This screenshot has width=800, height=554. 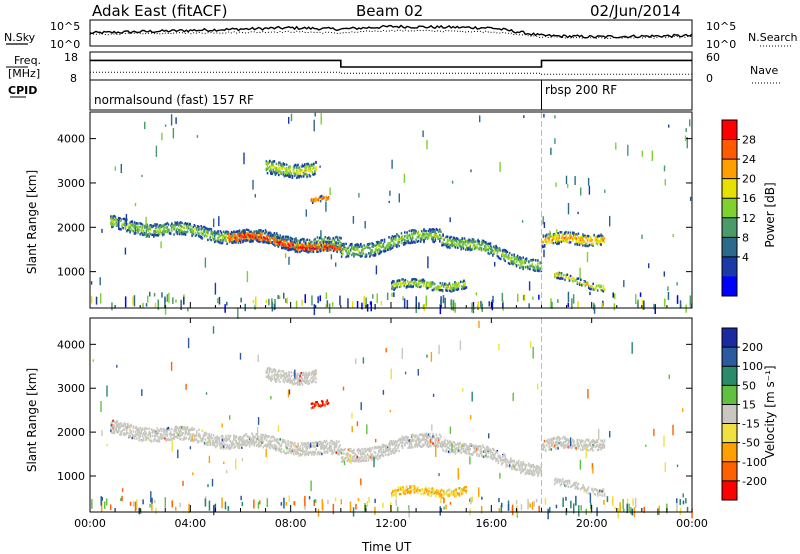 I want to click on nsky-label: N.Sky, so click(x=20, y=37).